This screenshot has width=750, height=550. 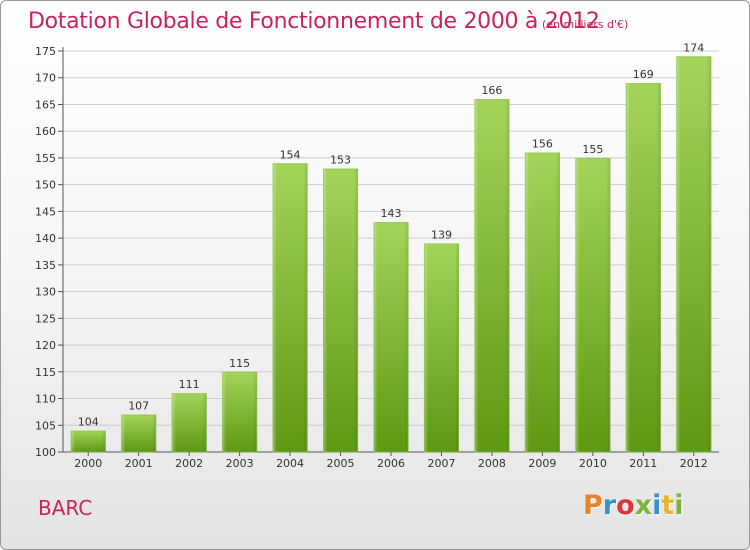 What do you see at coordinates (45, 131) in the screenshot?
I see `y-tick-label: 160` at bounding box center [45, 131].